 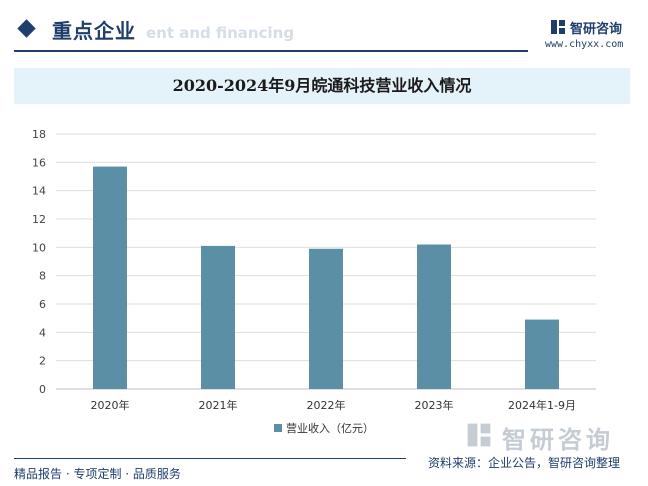 I want to click on section-title: 重点企业, so click(x=94, y=31).